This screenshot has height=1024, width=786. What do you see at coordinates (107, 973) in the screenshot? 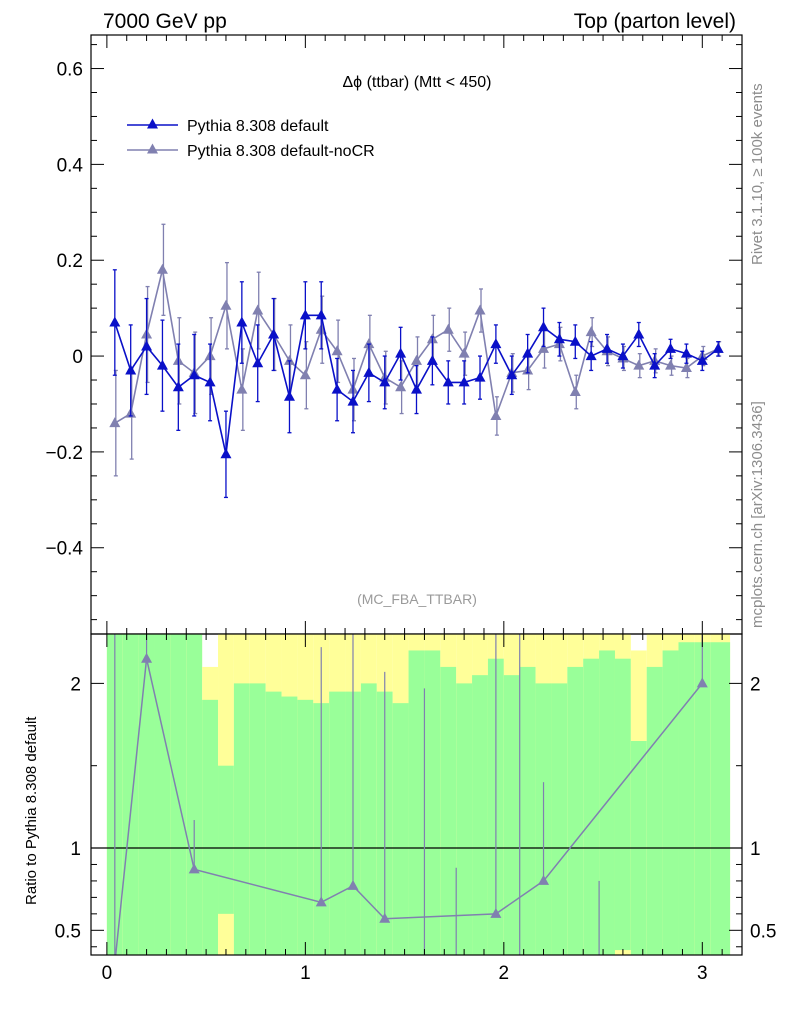
I see `x-tick-label: 0` at bounding box center [107, 973].